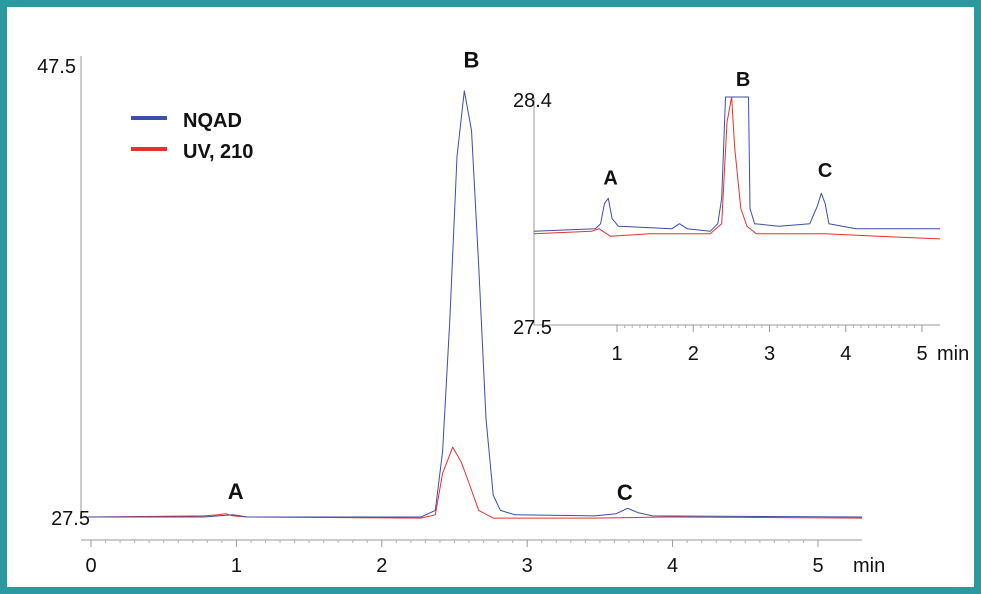 The width and height of the screenshot is (981, 594). What do you see at coordinates (672, 566) in the screenshot?
I see `main-x-tick-label: 4` at bounding box center [672, 566].